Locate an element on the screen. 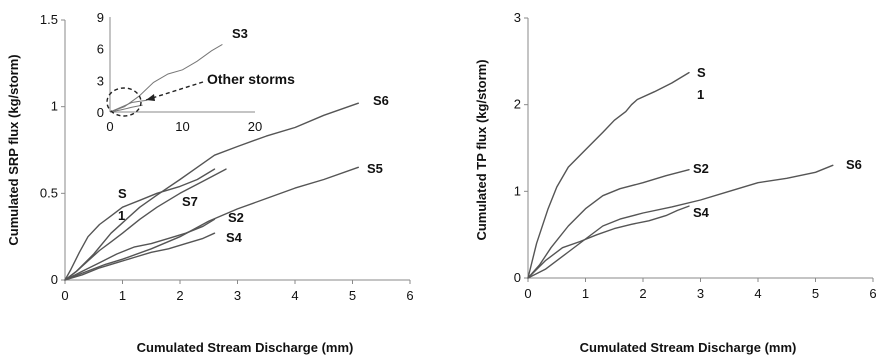 Image resolution: width=883 pixels, height=358 pixels. srp-series-label-s1: 1 is located at coordinates (121, 215).